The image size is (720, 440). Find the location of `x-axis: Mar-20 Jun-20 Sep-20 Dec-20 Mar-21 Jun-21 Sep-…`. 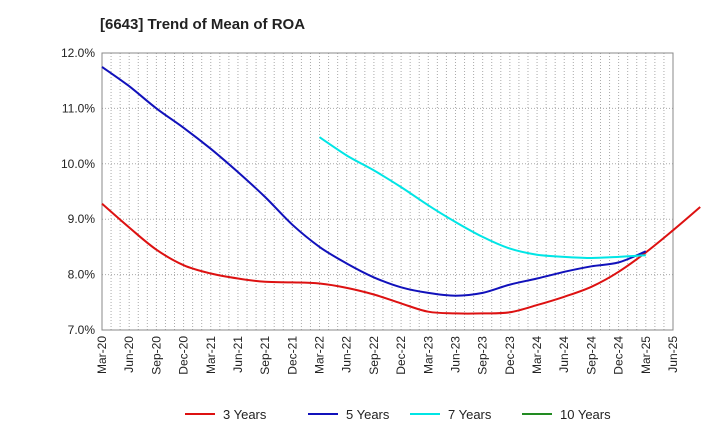

x-axis: Mar-20 Jun-20 Sep-20 Dec-20 Mar-21 Jun-21 Sep-… is located at coordinates (387, 355).